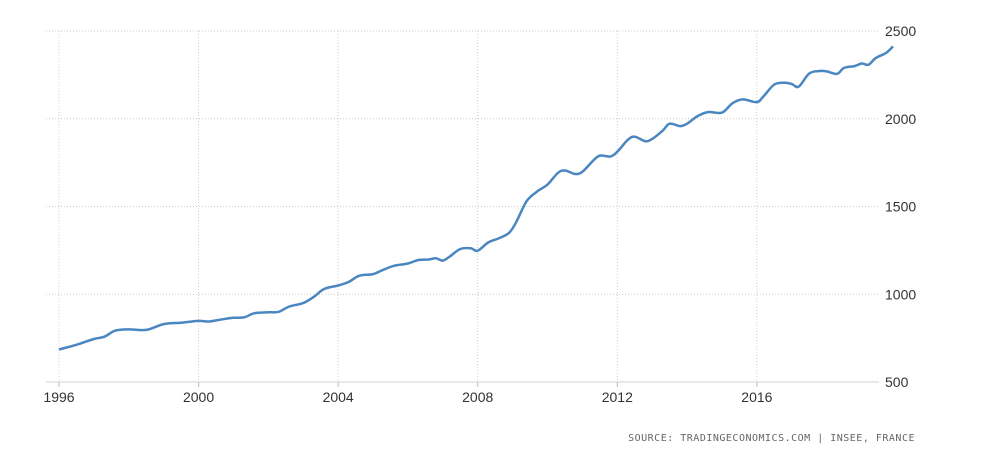 The width and height of the screenshot is (994, 457). What do you see at coordinates (900, 294) in the screenshot?
I see `y-tick-label: 1000` at bounding box center [900, 294].